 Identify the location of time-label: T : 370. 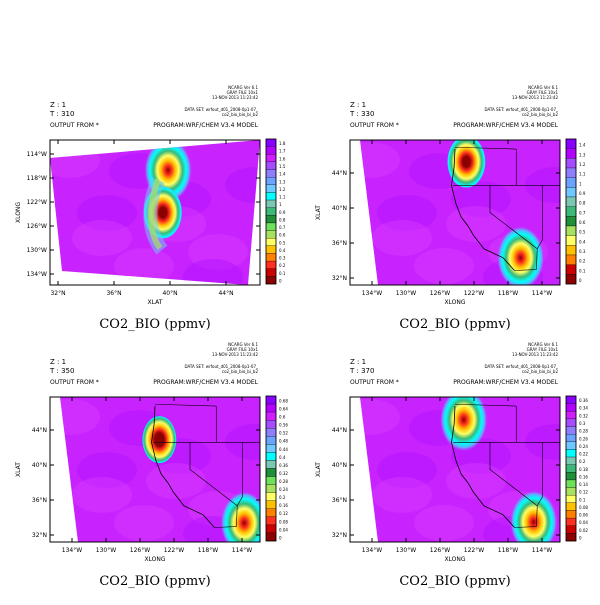
(361, 371).